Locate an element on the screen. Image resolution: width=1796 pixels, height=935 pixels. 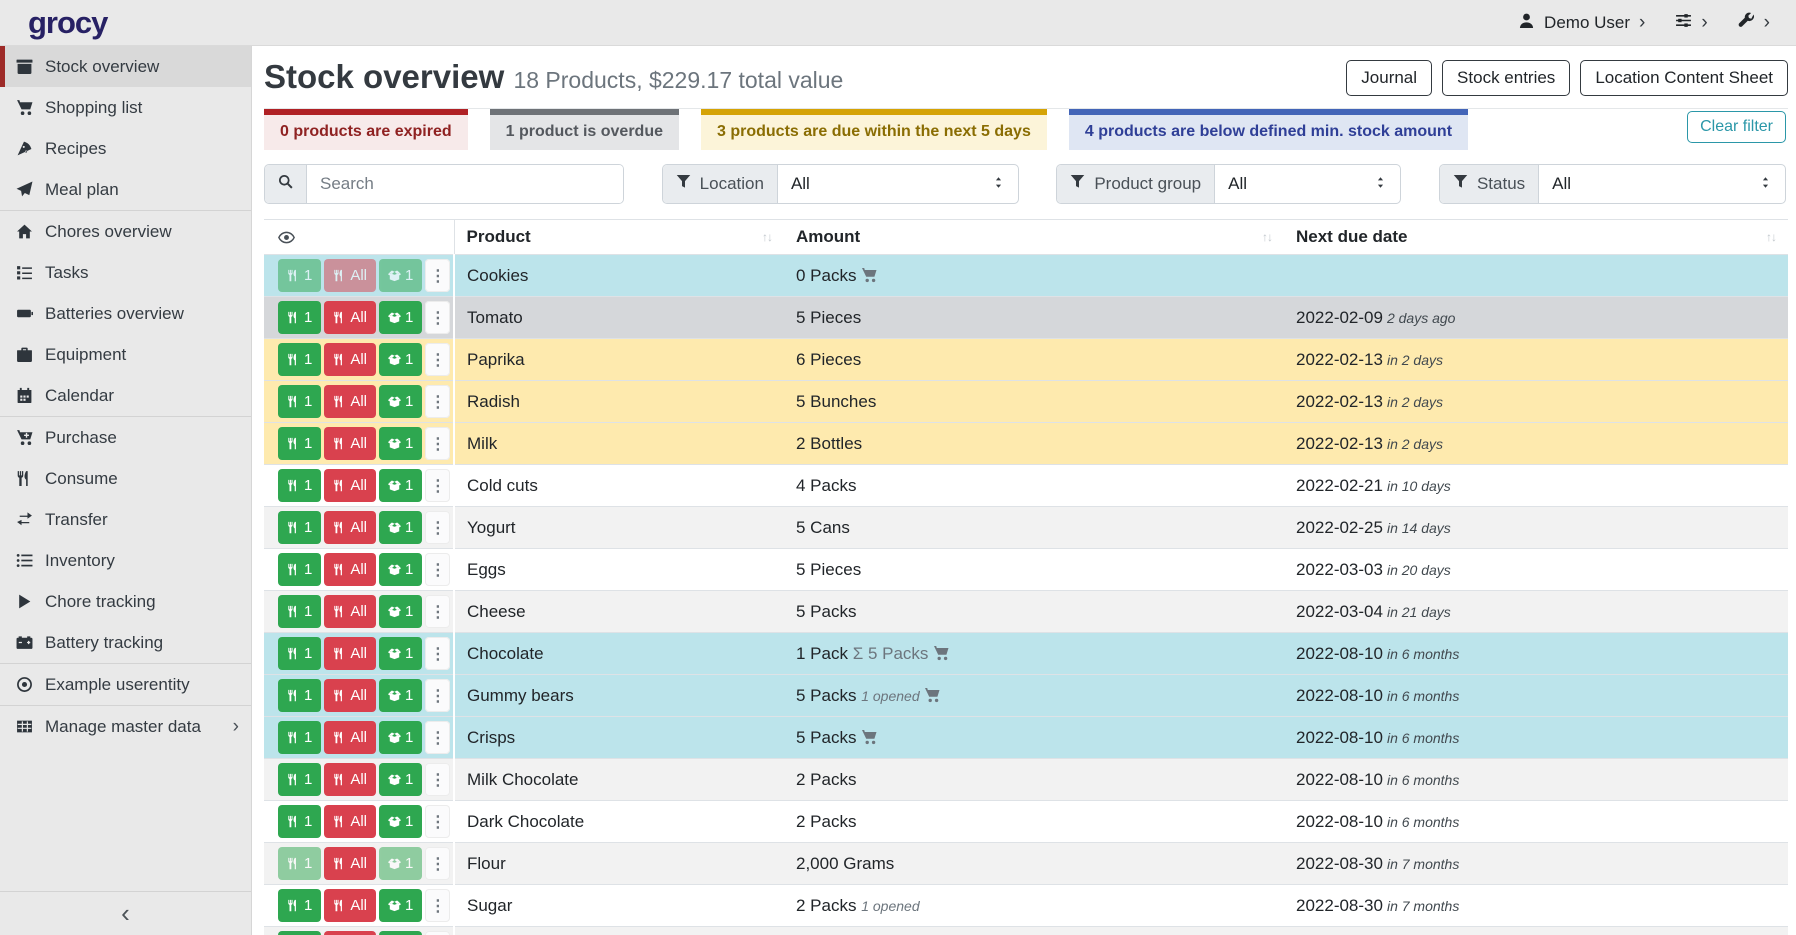
sidebar-item-batteries-overview: Batteries overview is located at coordinates (125, 313).